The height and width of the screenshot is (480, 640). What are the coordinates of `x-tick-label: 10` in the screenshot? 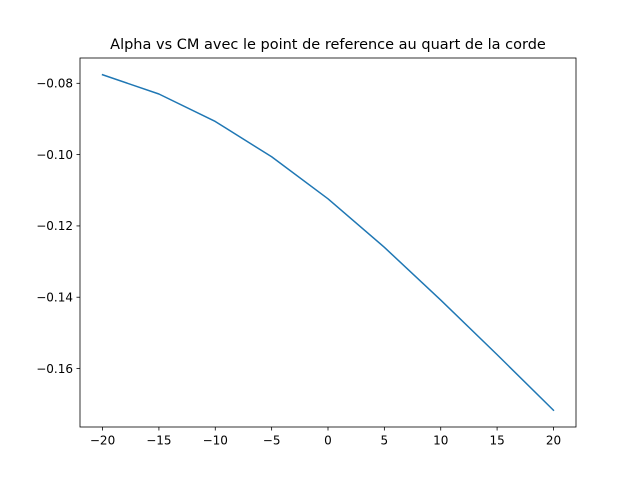 It's located at (440, 441).